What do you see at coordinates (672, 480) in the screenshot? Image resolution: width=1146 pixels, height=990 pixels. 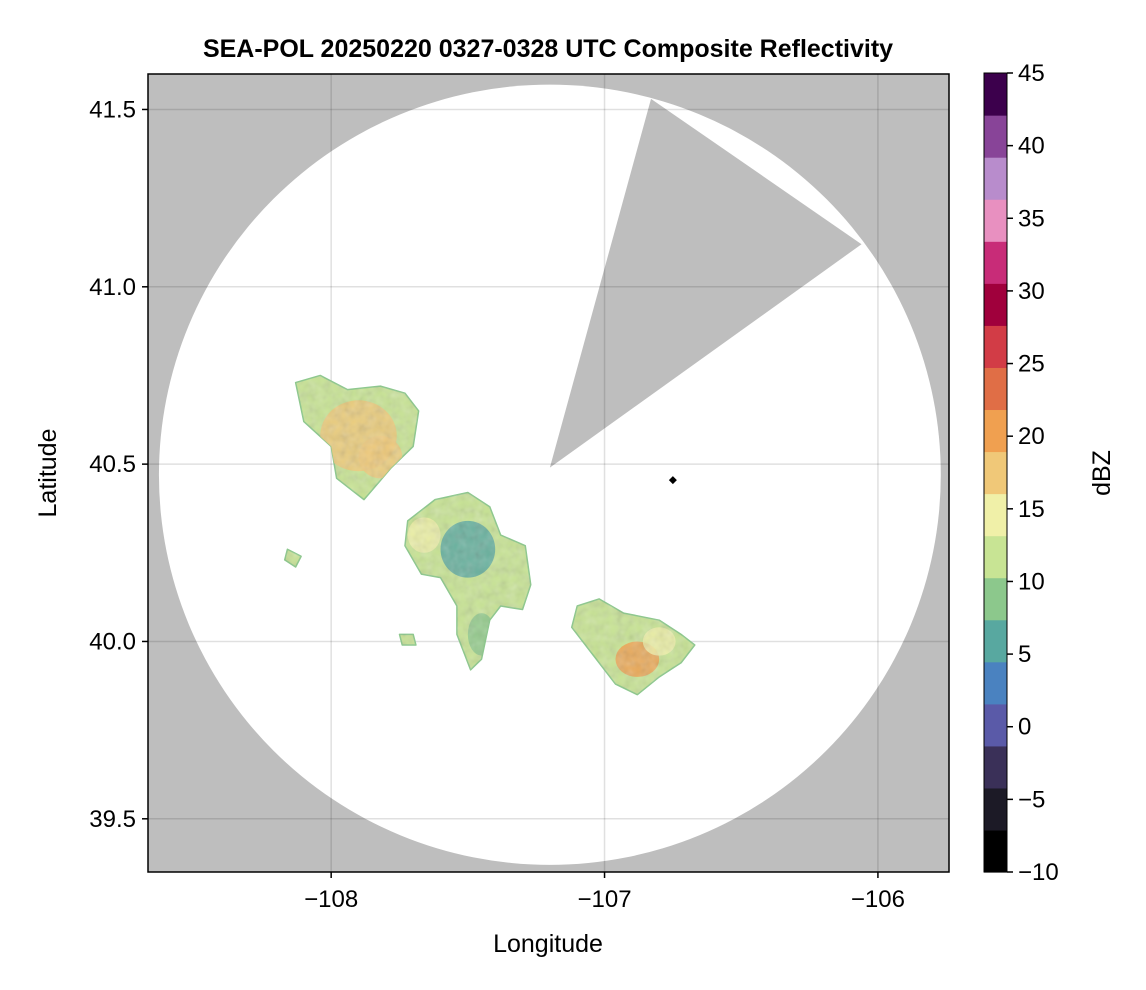 I see `location-marker` at bounding box center [672, 480].